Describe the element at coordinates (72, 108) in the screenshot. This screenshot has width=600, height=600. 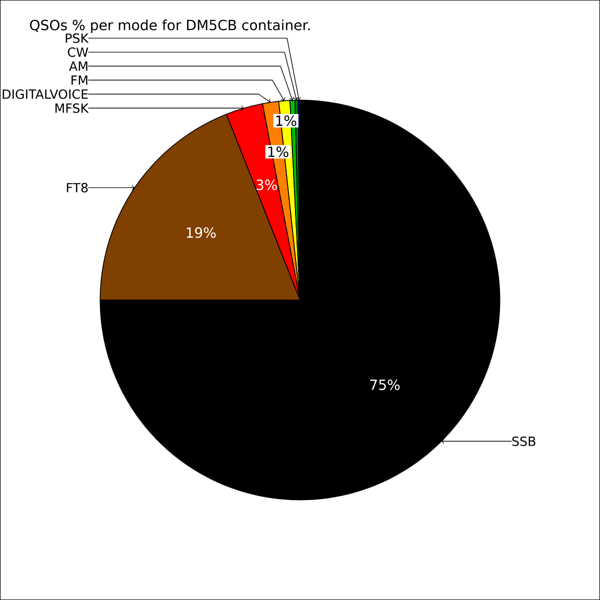
I see `slice-label: MFSK` at that location.